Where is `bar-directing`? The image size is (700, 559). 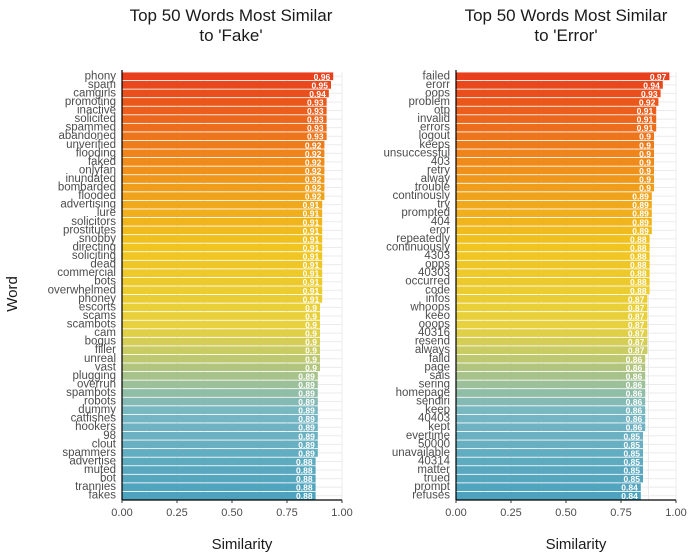
bar-directing is located at coordinates (222, 247).